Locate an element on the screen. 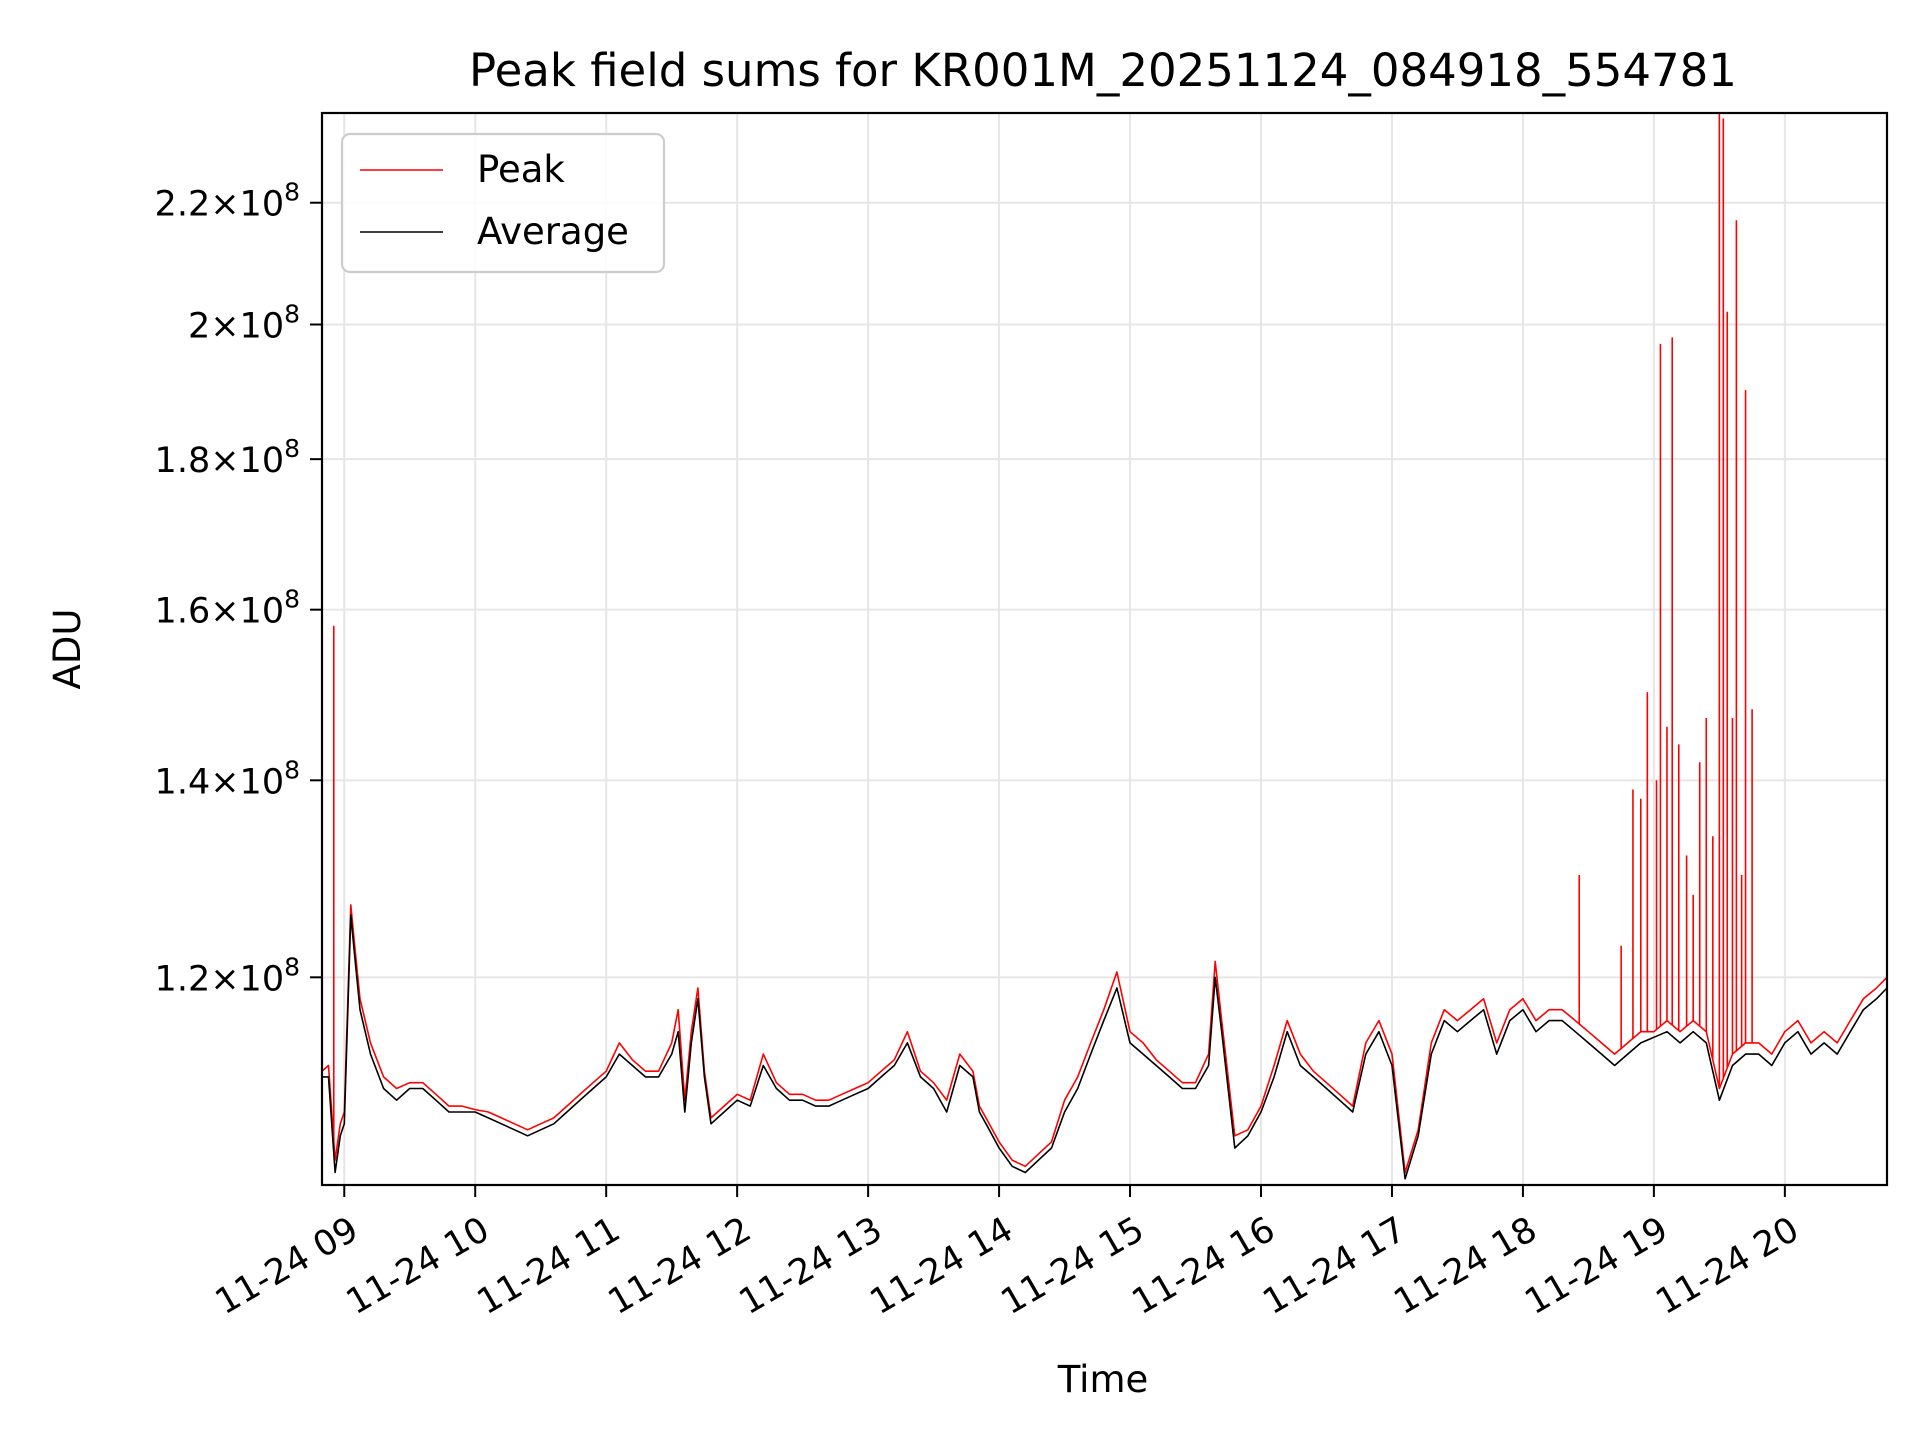  y-tick-mantissa: 1.8 is located at coordinates (183, 461).